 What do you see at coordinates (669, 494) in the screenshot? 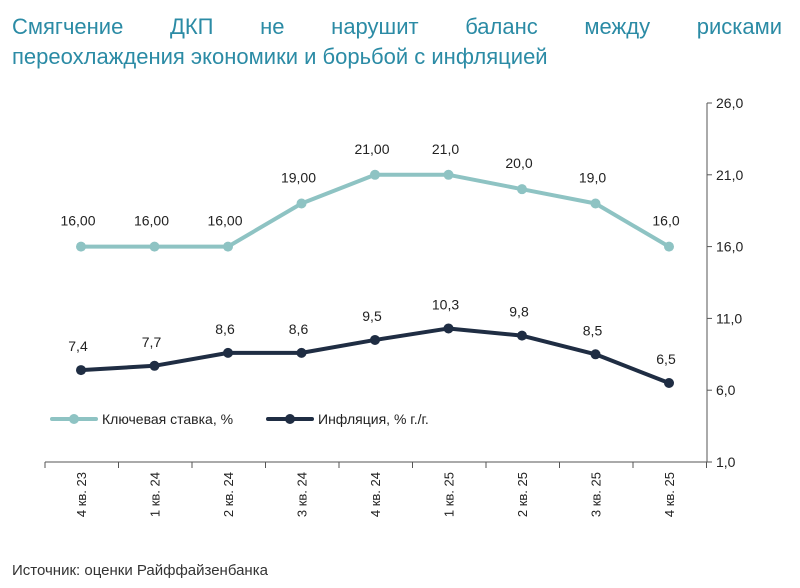
I see `x-tick-label: 4 кв. 25` at bounding box center [669, 494].